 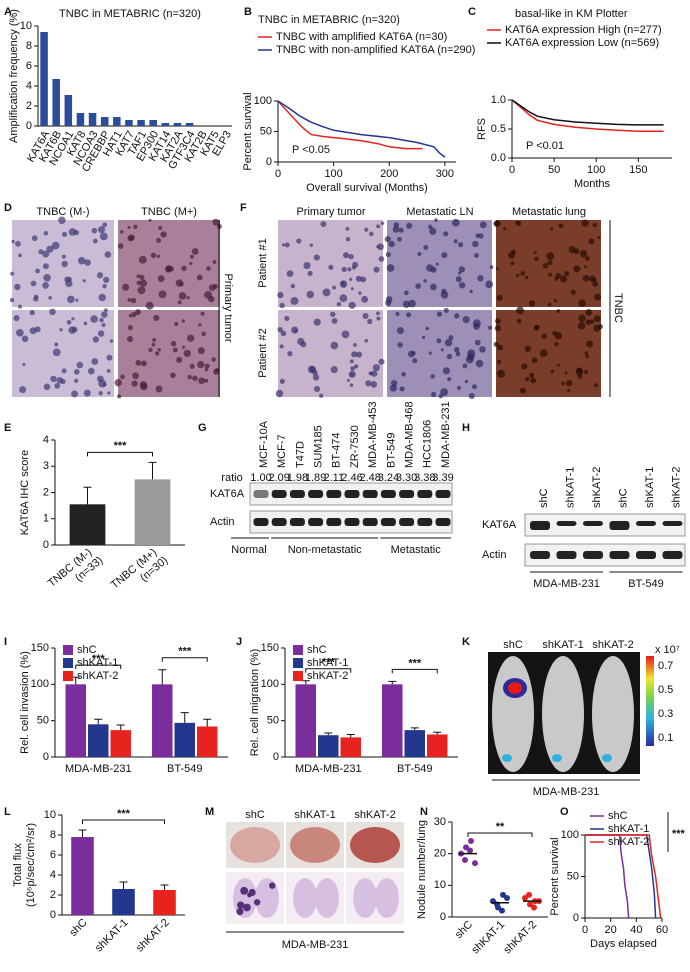 I want to click on ratio-value: 2.09, so click(x=278, y=478).